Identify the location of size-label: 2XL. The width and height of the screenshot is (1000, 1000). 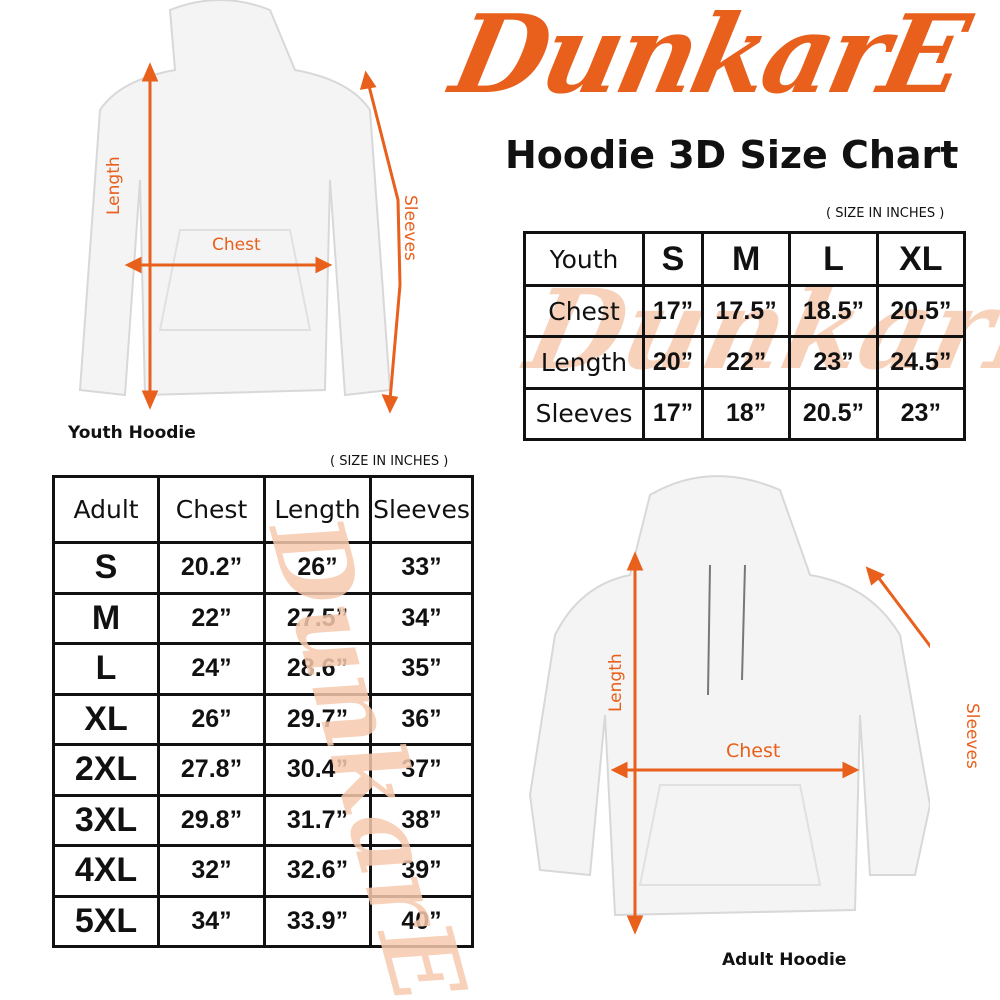
(106, 770).